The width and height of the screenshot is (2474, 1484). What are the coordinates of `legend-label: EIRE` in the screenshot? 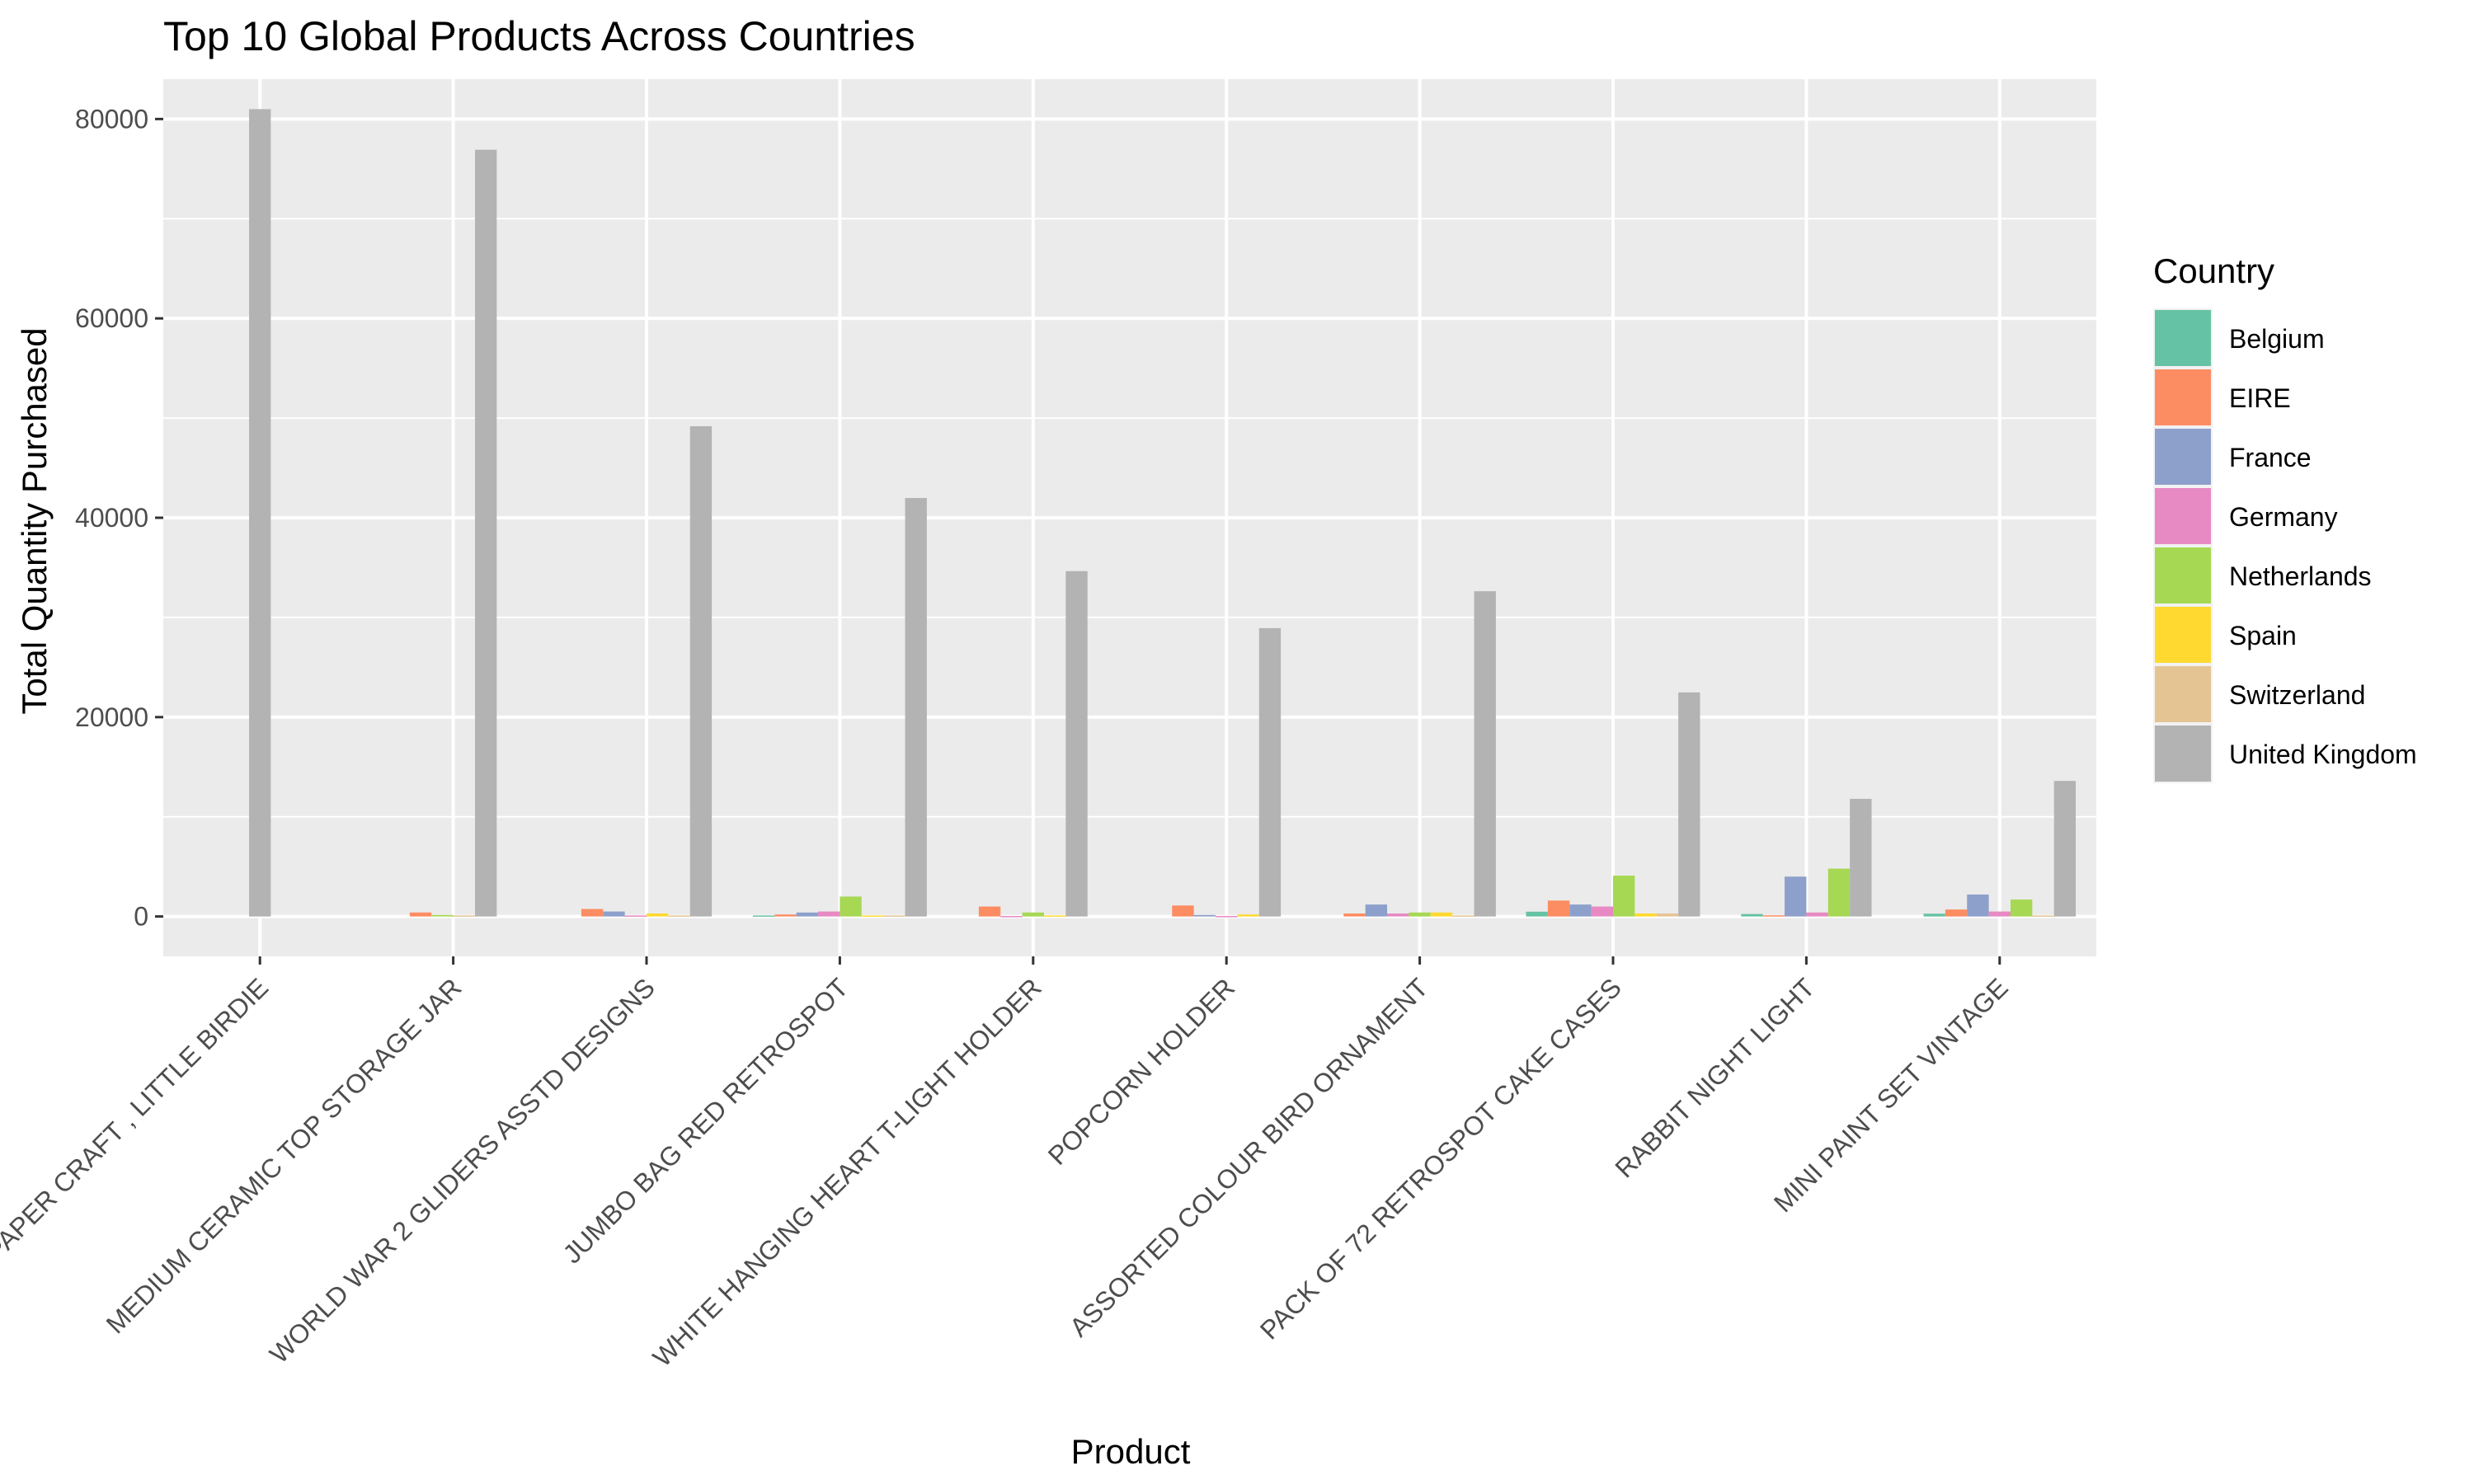 It's located at (2260, 398).